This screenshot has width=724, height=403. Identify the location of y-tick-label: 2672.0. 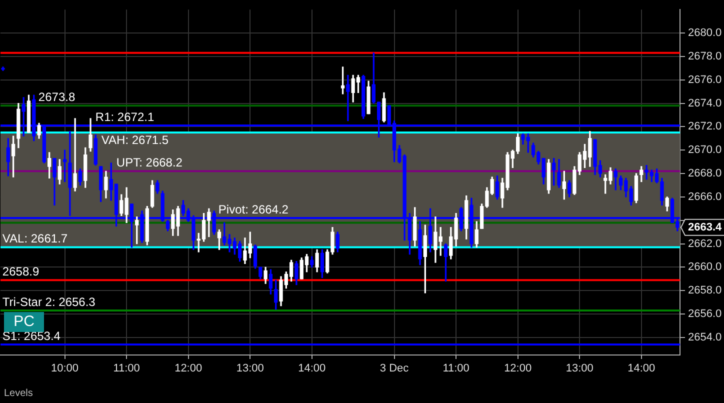
(705, 126).